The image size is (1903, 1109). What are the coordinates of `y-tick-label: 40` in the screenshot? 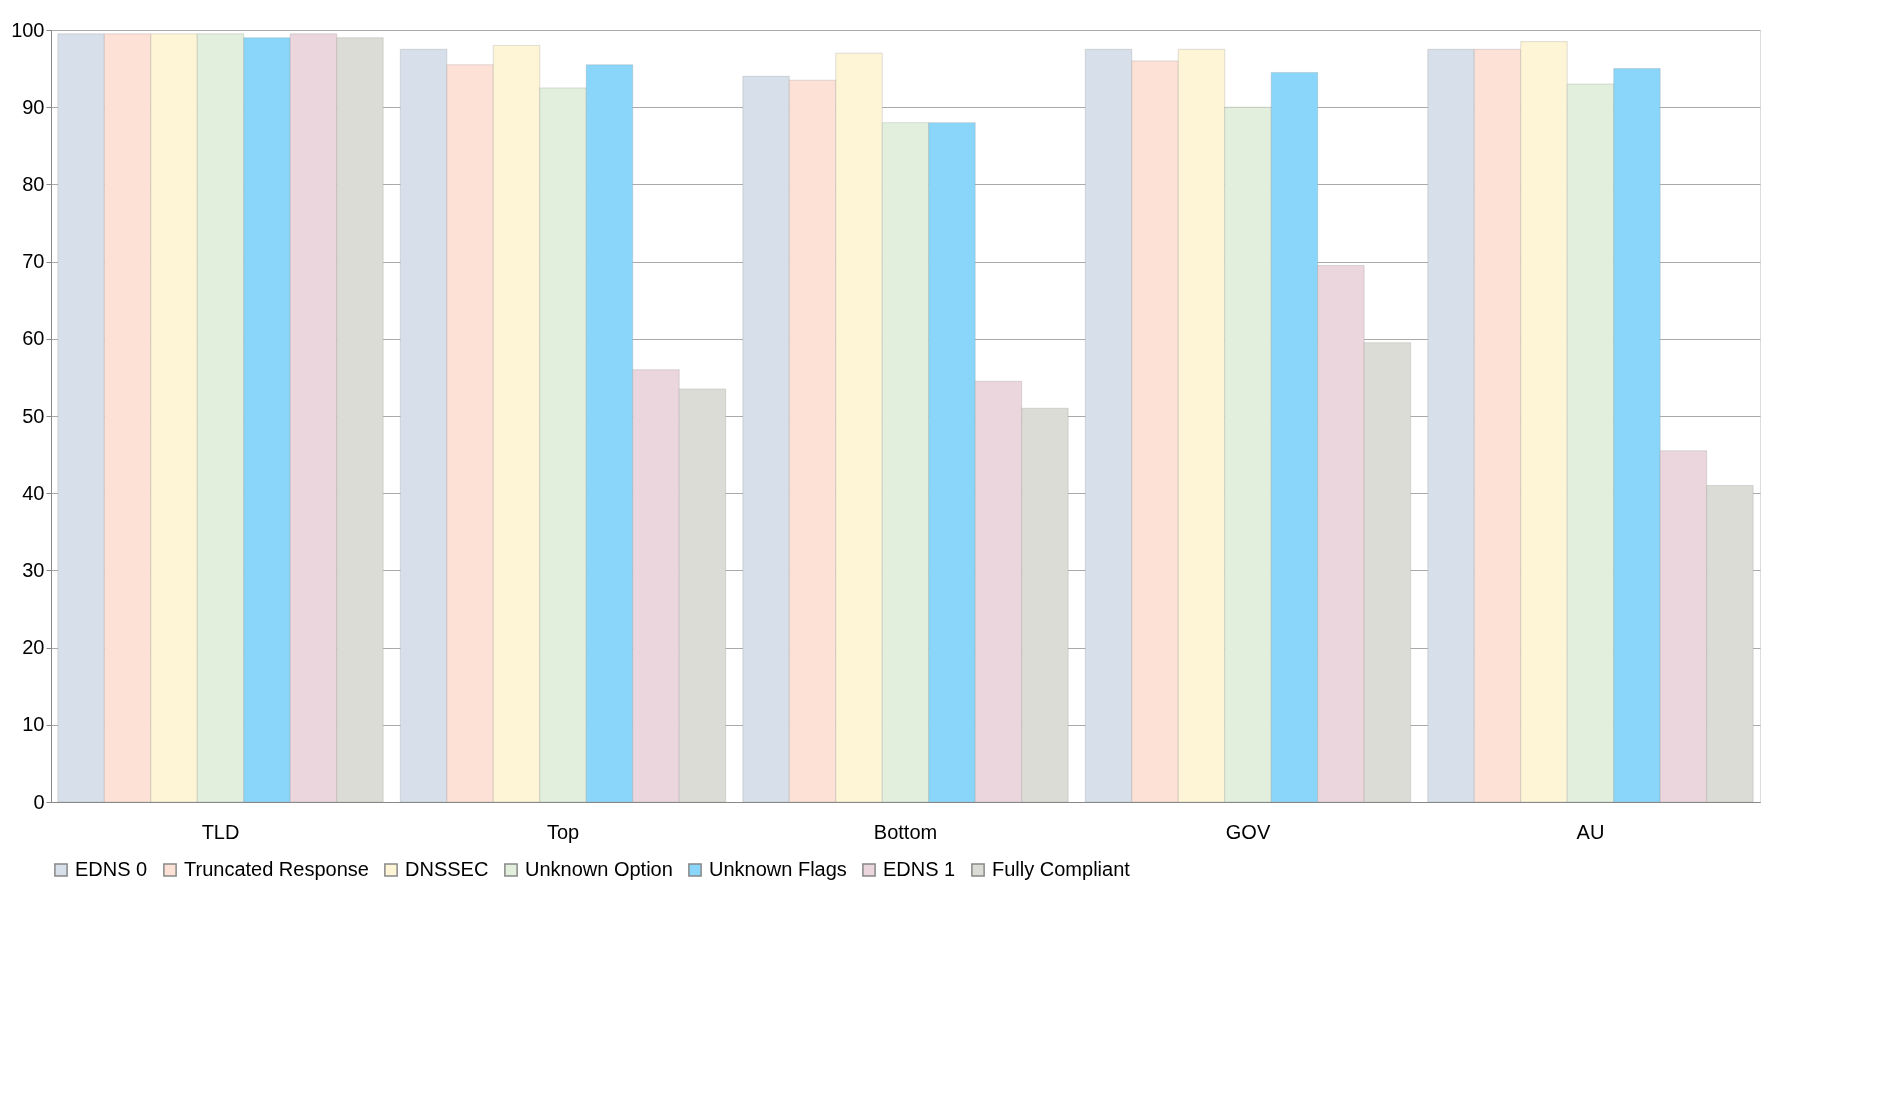 It's located at (33, 492).